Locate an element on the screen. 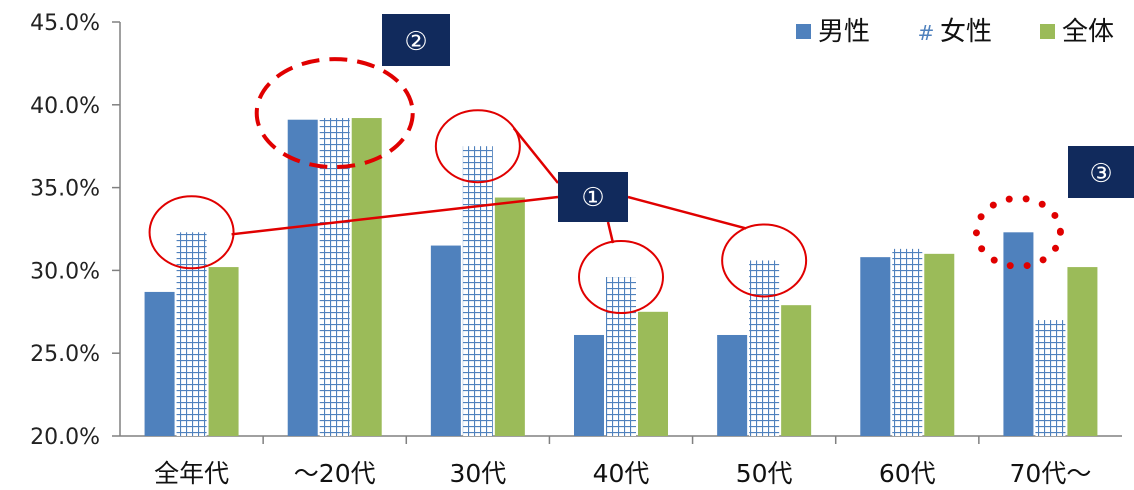 The width and height of the screenshot is (1134, 490). x-tick-label: 60代 is located at coordinates (907, 473).